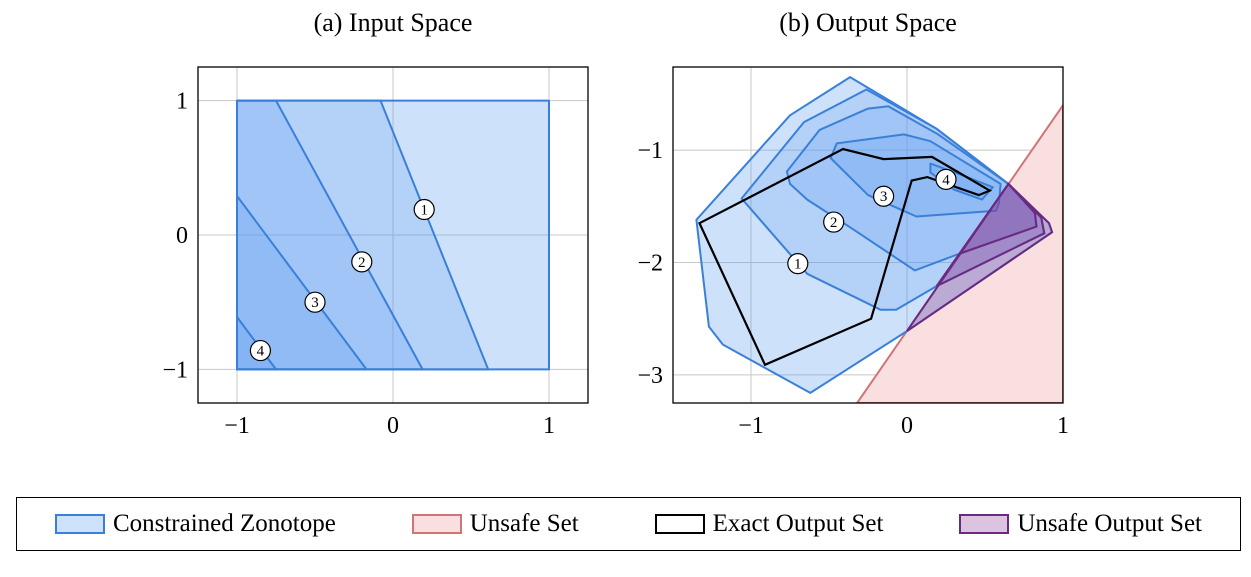 This screenshot has width=1251, height=577. Describe the element at coordinates (182, 102) in the screenshot. I see `y-tick-label: 1` at that location.